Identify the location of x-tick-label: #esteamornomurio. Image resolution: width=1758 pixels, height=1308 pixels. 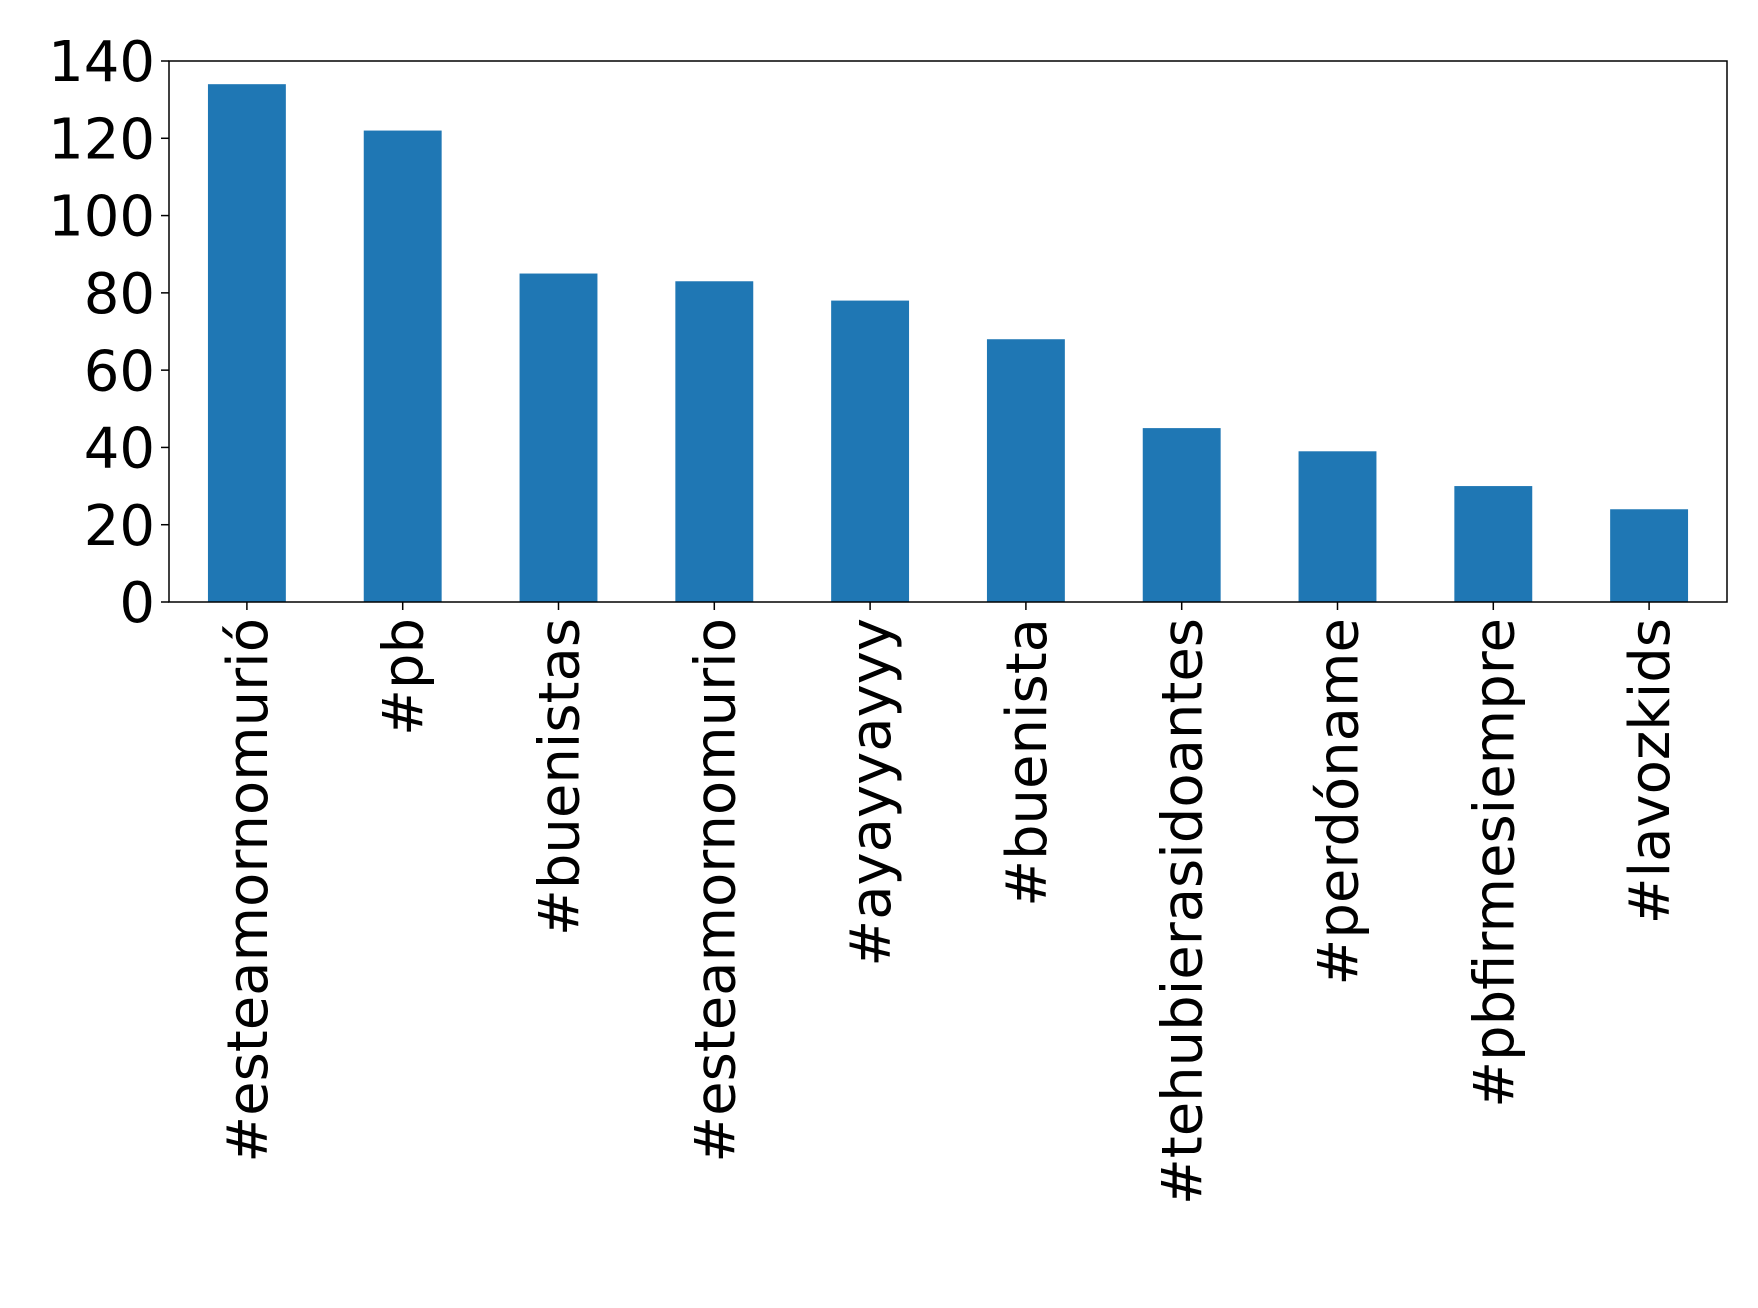
(715, 890).